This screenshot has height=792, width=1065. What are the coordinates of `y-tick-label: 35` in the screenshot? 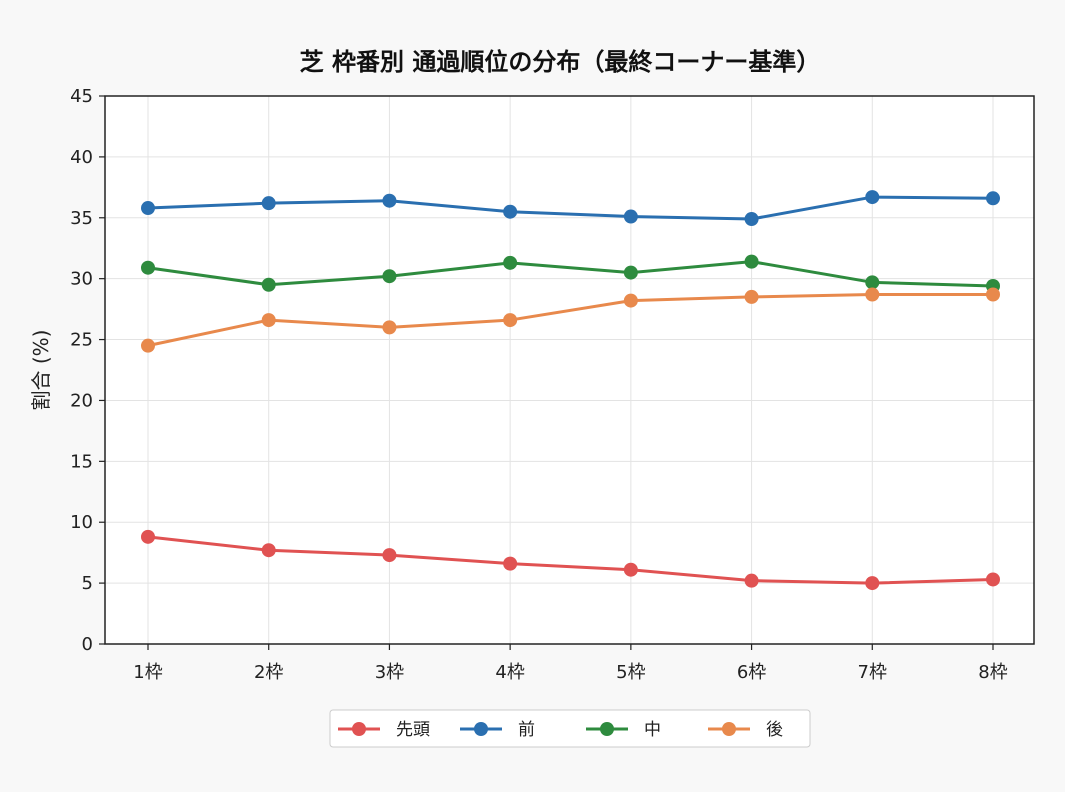 It's located at (81, 218).